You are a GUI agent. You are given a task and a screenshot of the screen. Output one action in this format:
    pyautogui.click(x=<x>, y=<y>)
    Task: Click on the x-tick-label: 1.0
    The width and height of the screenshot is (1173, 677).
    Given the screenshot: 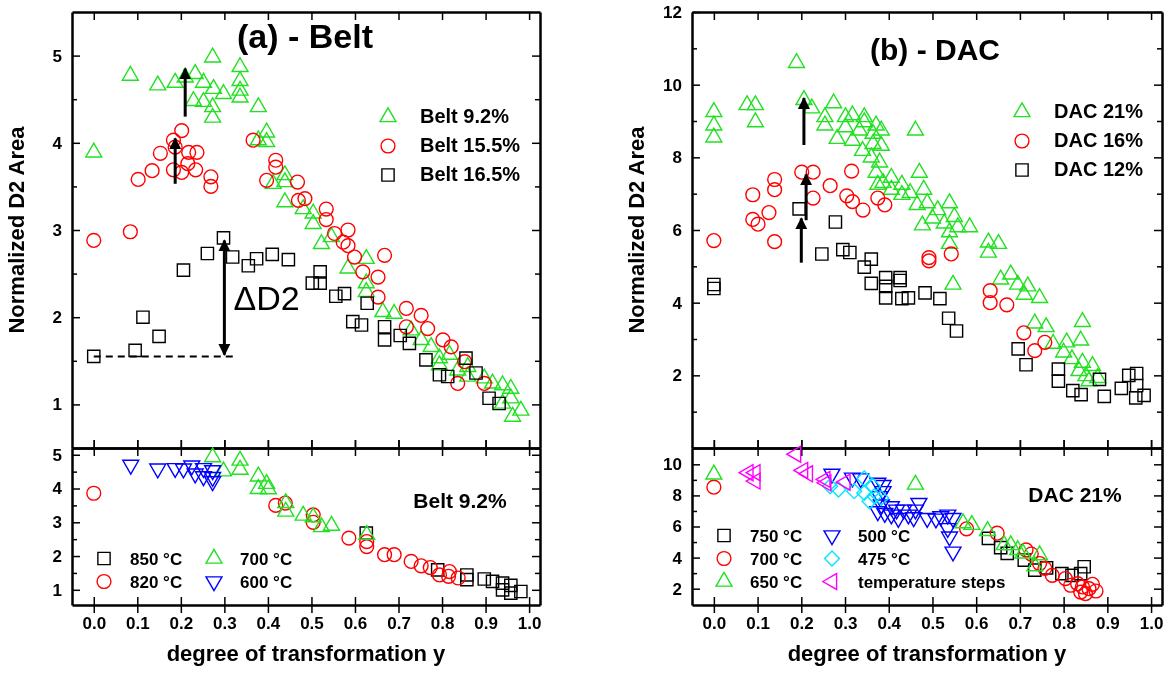 What is the action you would take?
    pyautogui.click(x=1151, y=624)
    